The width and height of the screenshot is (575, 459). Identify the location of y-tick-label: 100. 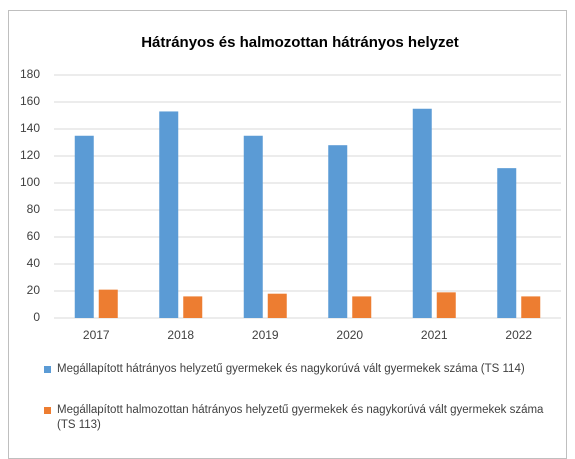
(30, 182).